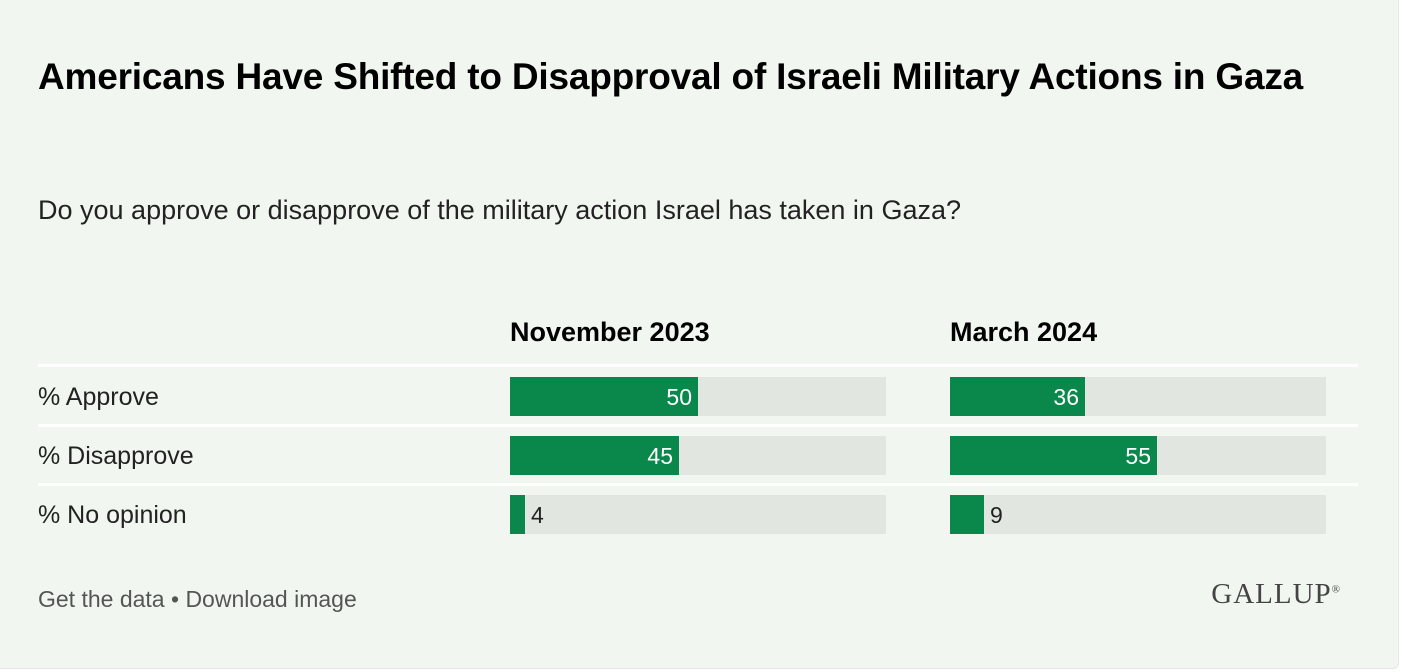 The image size is (1418, 672). What do you see at coordinates (112, 515) in the screenshot?
I see `row-label-2: % No opinion` at bounding box center [112, 515].